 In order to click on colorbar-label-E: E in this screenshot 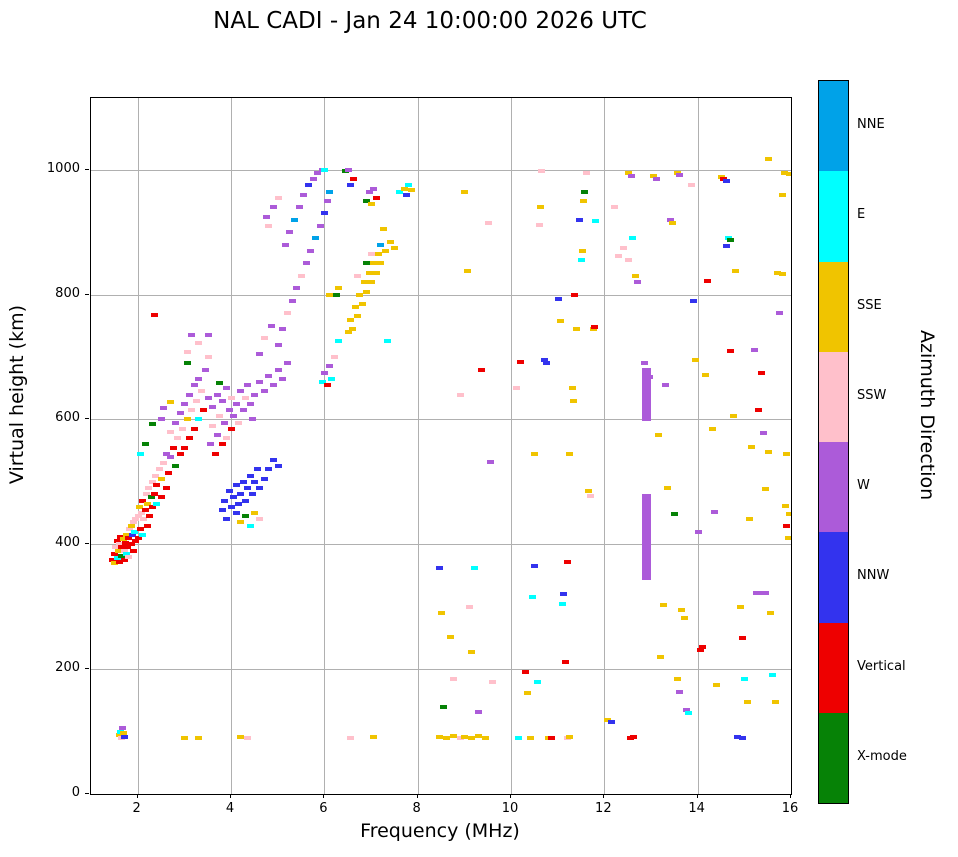, I will do `click(861, 215)`.